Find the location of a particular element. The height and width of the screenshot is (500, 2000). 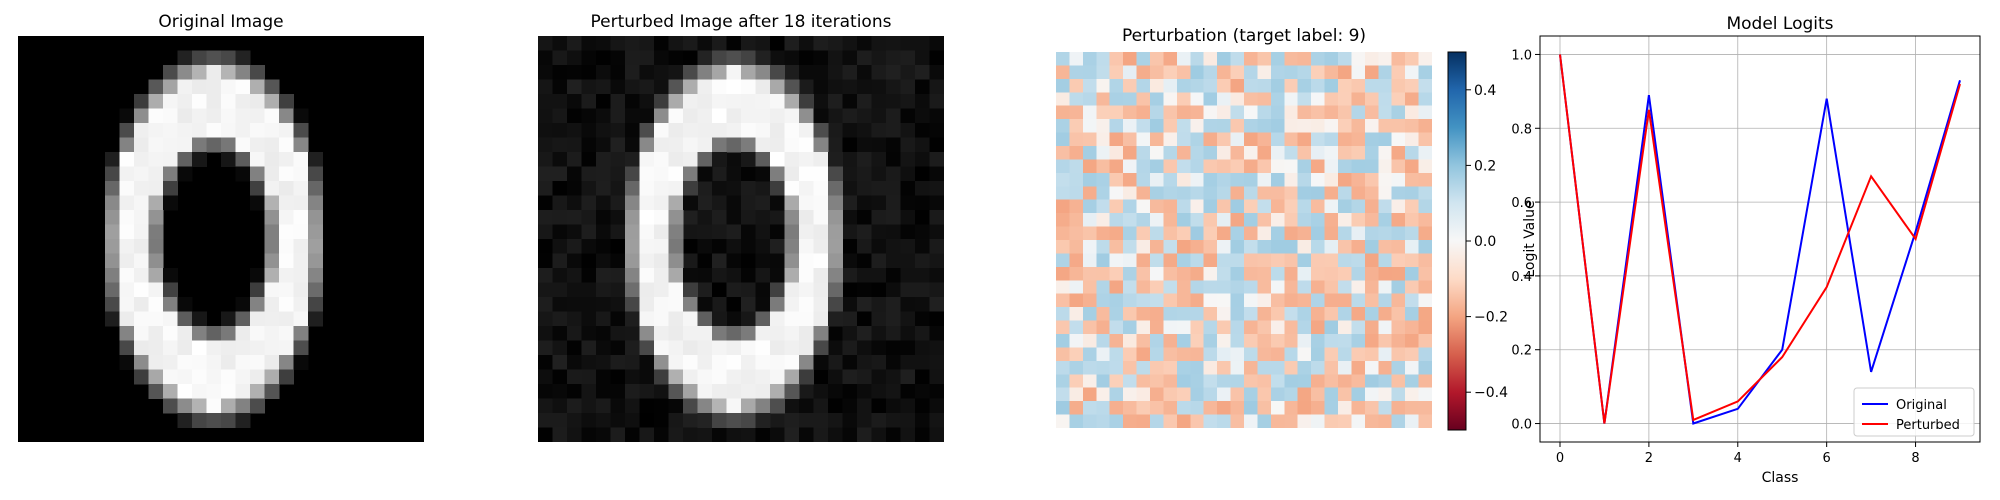

y-tick-label: 0.8 is located at coordinates (1521, 129).